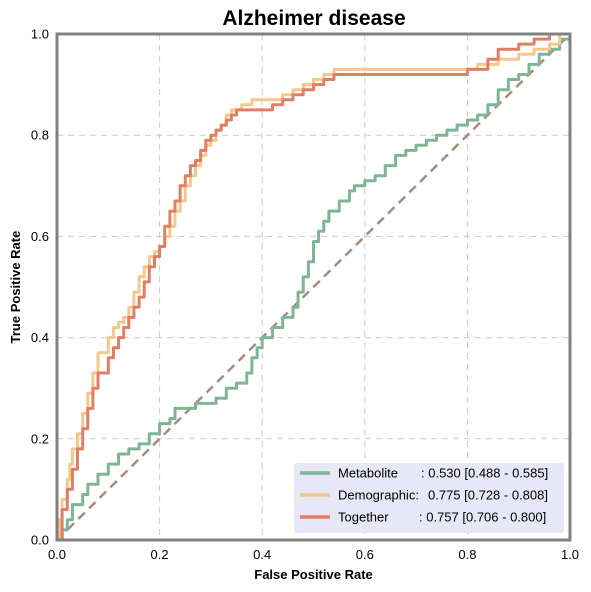 This screenshot has width=591, height=592. I want to click on legend-series-value: : 0.757 [0.706 - 0.800], so click(482, 517).